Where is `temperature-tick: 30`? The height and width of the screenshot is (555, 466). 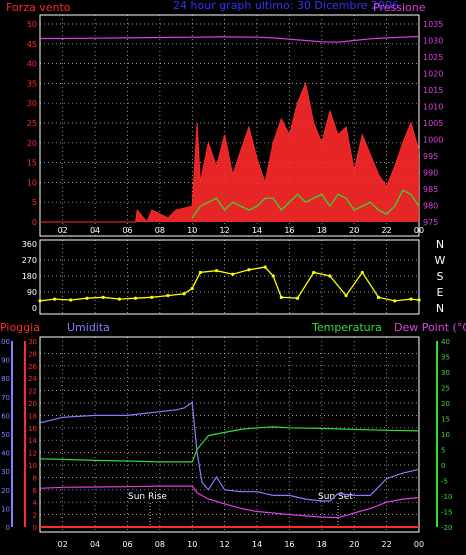
temperature-tick: 30 is located at coordinates (445, 373).